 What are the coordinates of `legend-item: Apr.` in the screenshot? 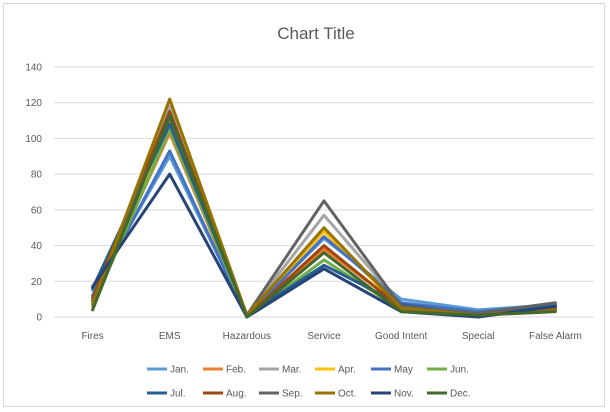 It's located at (335, 370).